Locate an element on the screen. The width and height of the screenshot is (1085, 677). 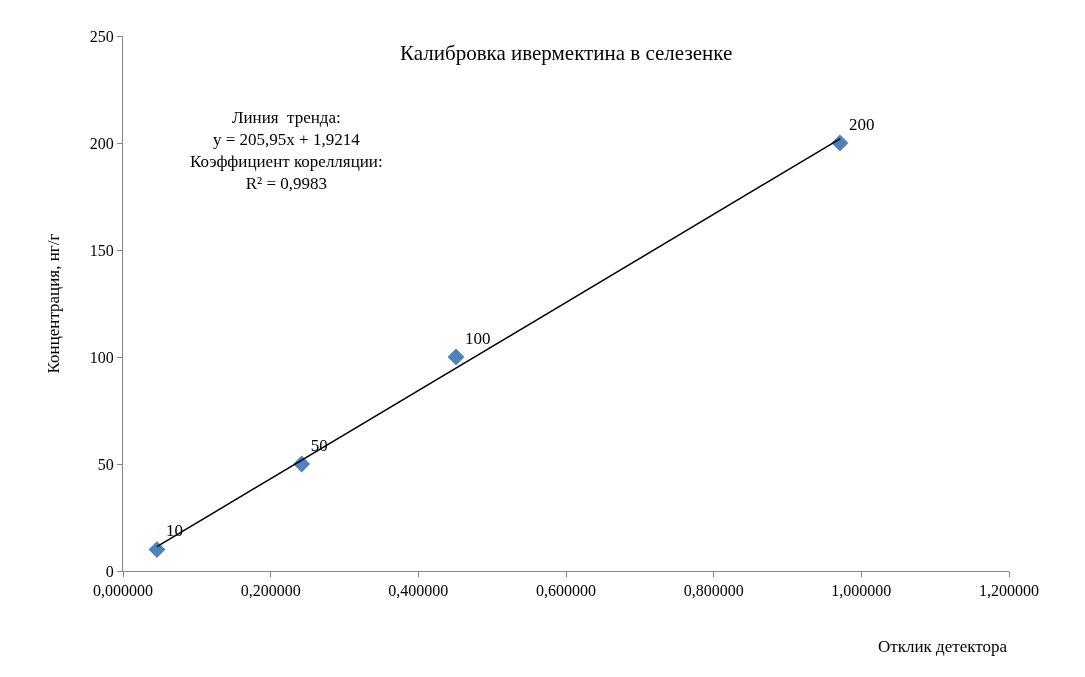
y-tick-label: 50 is located at coordinates (105, 464).